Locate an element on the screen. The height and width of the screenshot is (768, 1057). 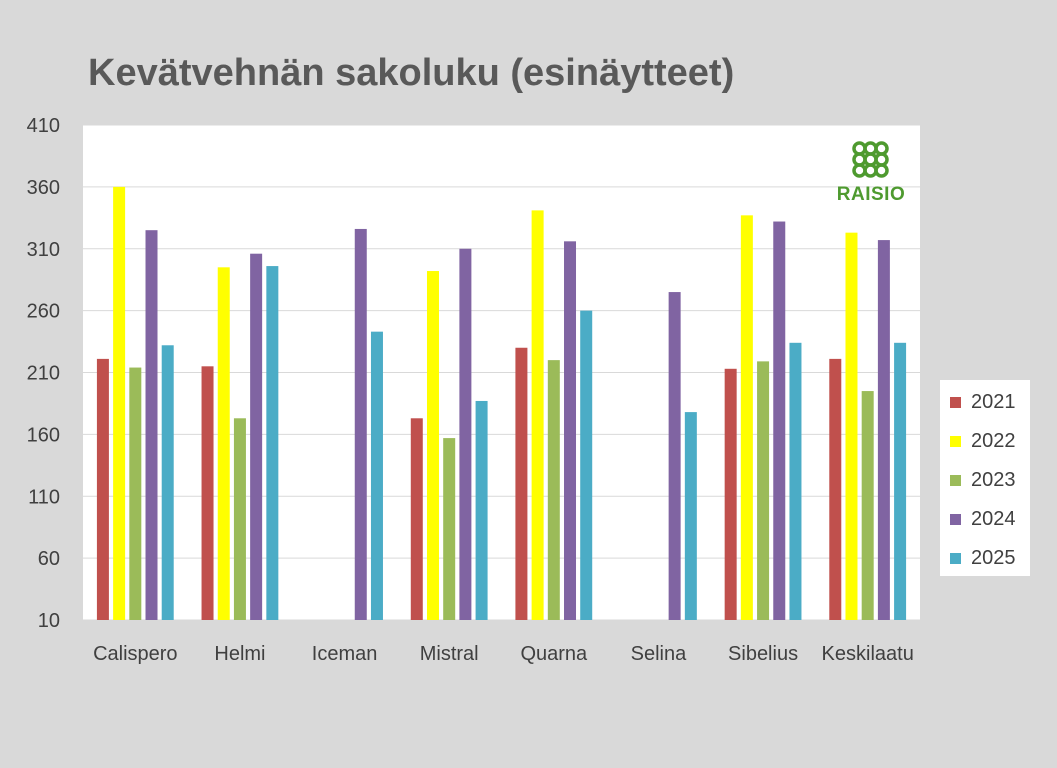
raisio-logo-text: RAISIO is located at coordinates (871, 194).